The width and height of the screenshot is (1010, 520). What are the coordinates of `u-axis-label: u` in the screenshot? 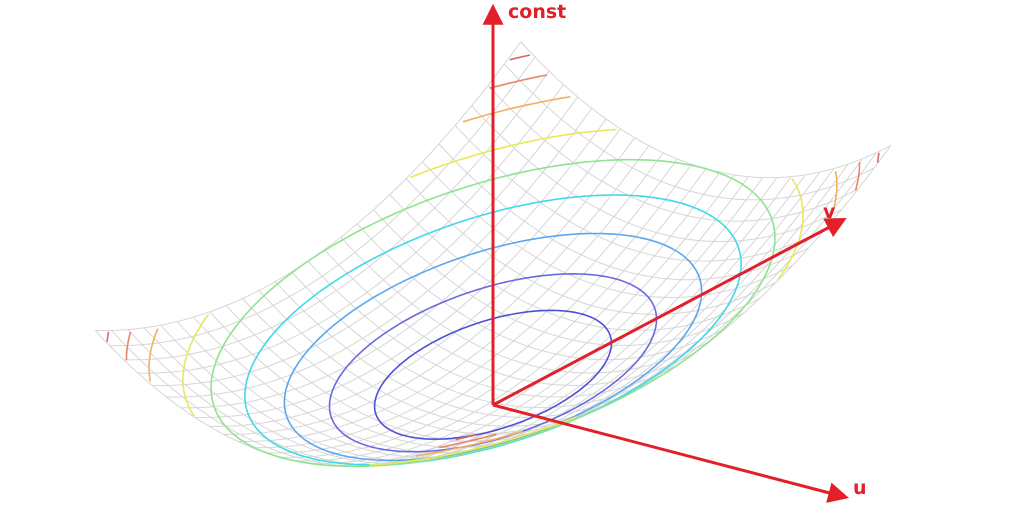 It's located at (860, 488).